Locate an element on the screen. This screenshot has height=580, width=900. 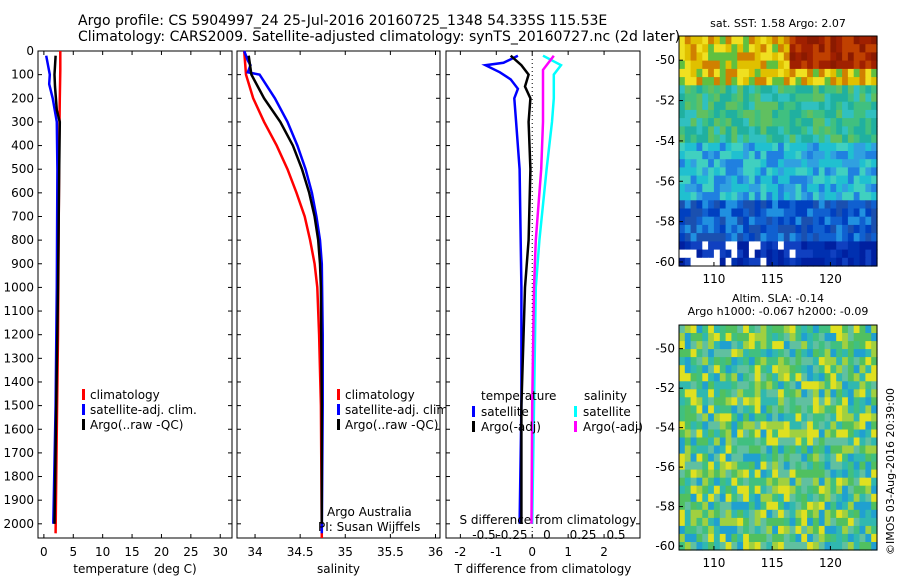
y-tick-label: 0 is located at coordinates (30, 51).